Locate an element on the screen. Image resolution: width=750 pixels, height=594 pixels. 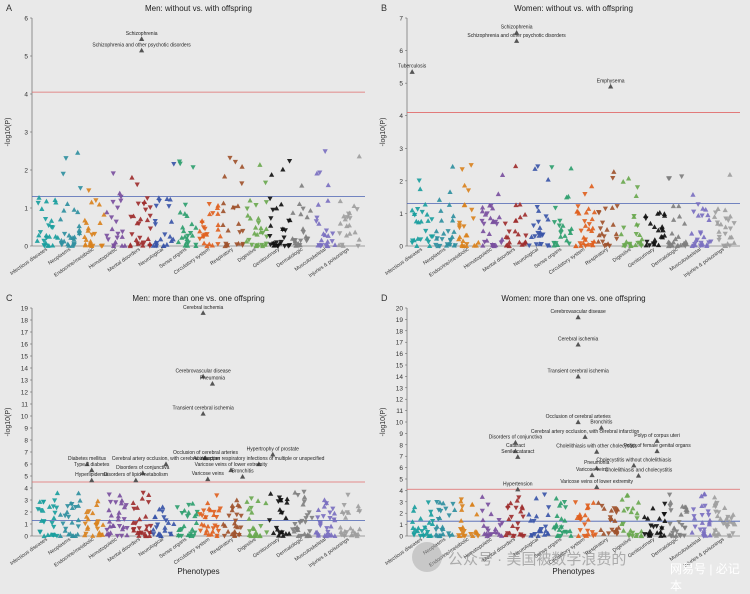
y-tick-label: 6 is located at coordinates (401, 51).